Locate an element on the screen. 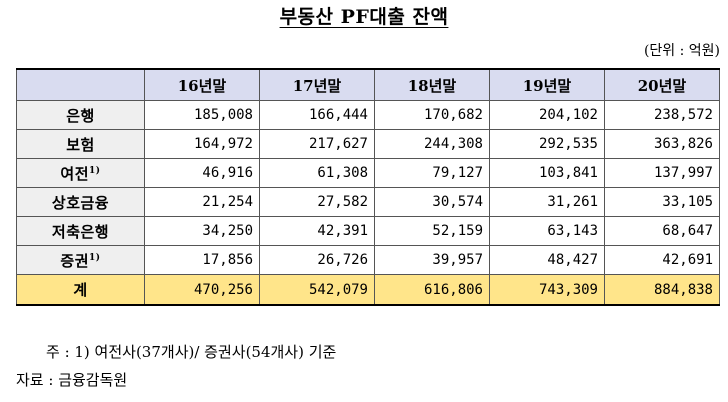  table-cell: 238,572 is located at coordinates (662, 115).